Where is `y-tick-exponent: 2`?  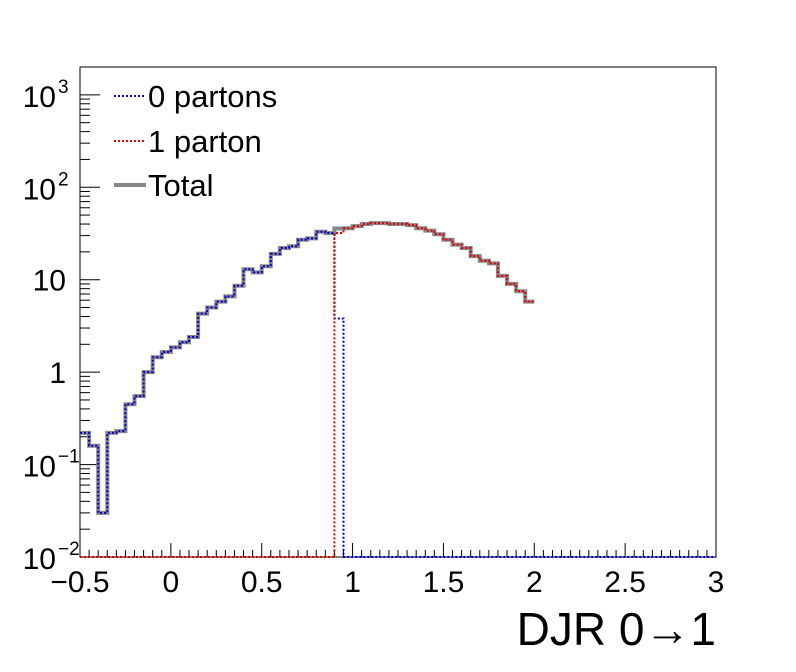
y-tick-exponent: 2 is located at coordinates (63, 179).